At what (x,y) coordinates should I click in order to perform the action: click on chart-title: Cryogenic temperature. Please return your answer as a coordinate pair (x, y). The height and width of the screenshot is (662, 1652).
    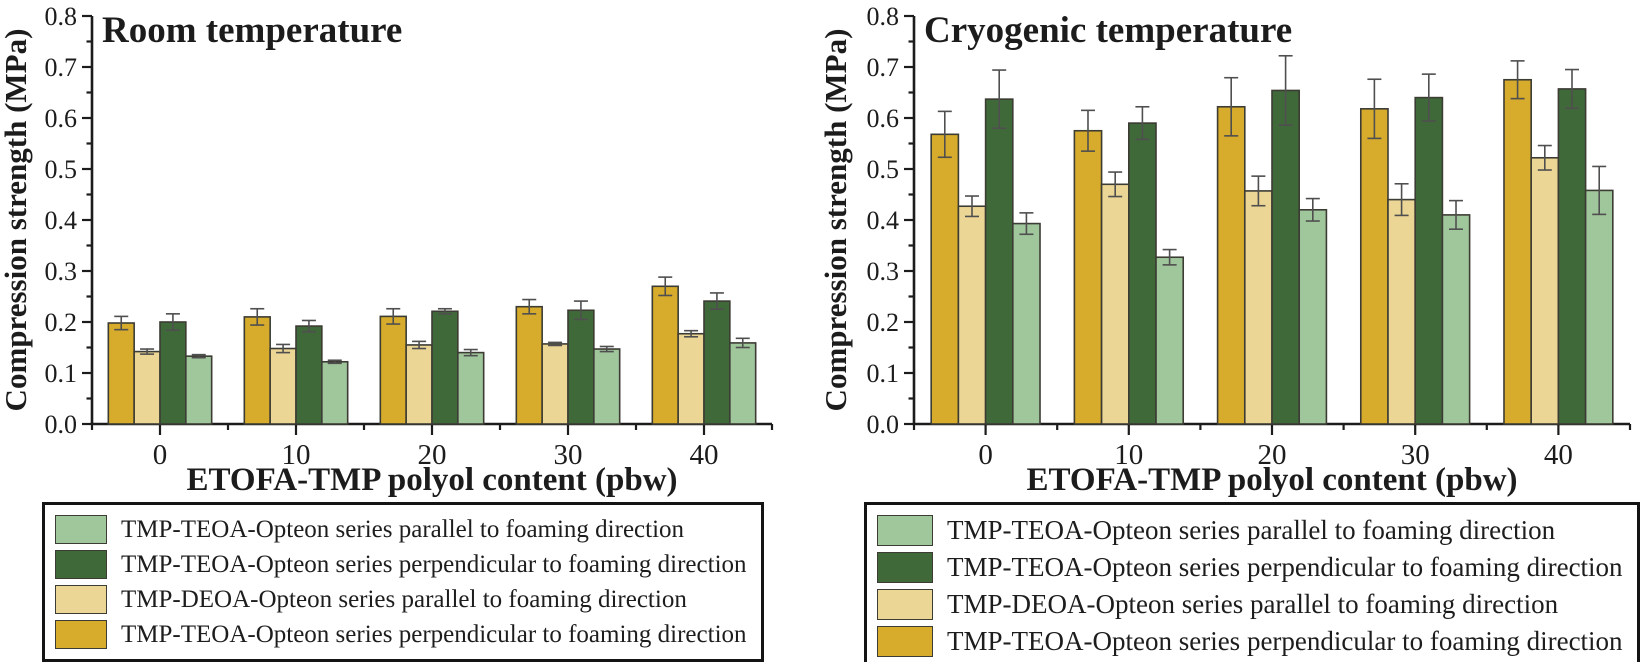
    Looking at the image, I should click on (1108, 30).